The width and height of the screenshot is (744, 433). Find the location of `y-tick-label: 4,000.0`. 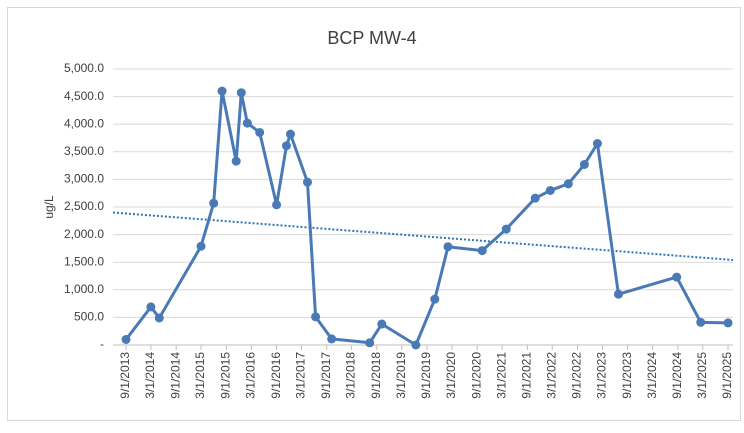

y-tick-label: 4,000.0 is located at coordinates (84, 123).